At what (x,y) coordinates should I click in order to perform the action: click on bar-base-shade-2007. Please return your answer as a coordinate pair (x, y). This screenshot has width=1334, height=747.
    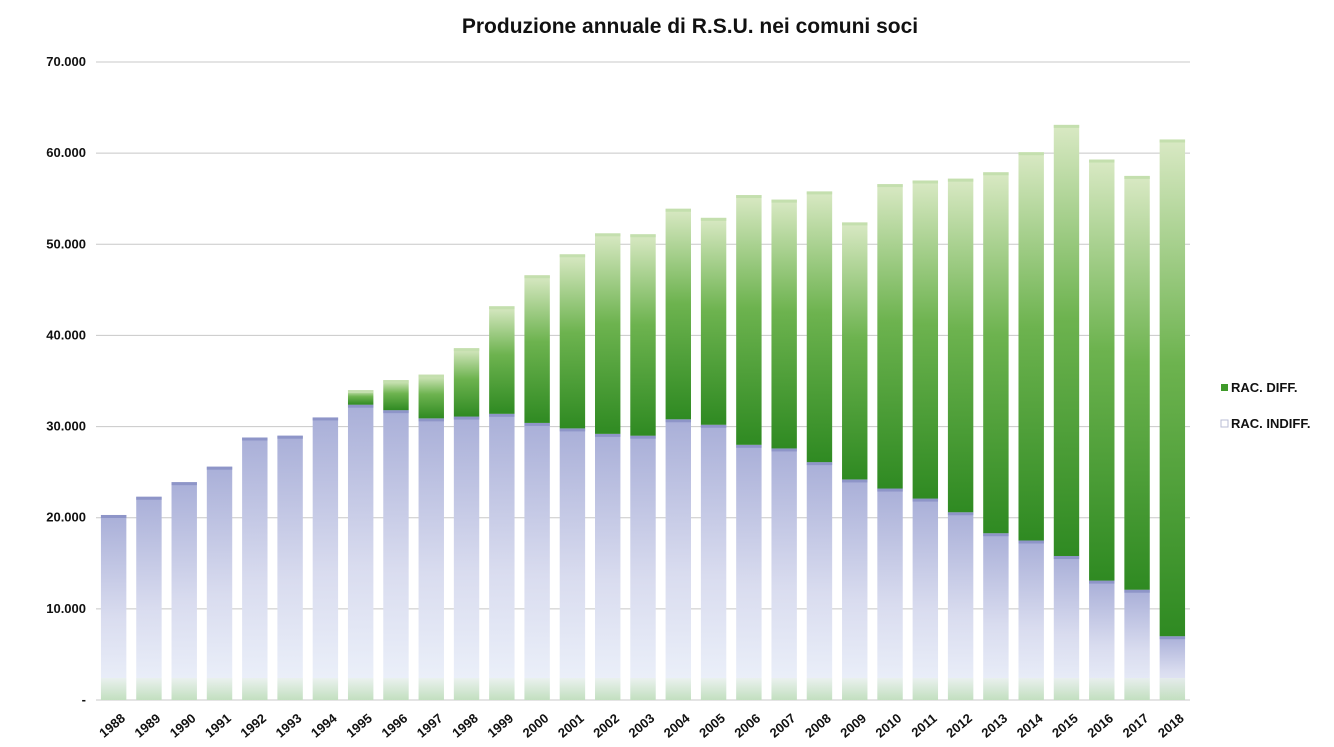
    Looking at the image, I should click on (784, 689).